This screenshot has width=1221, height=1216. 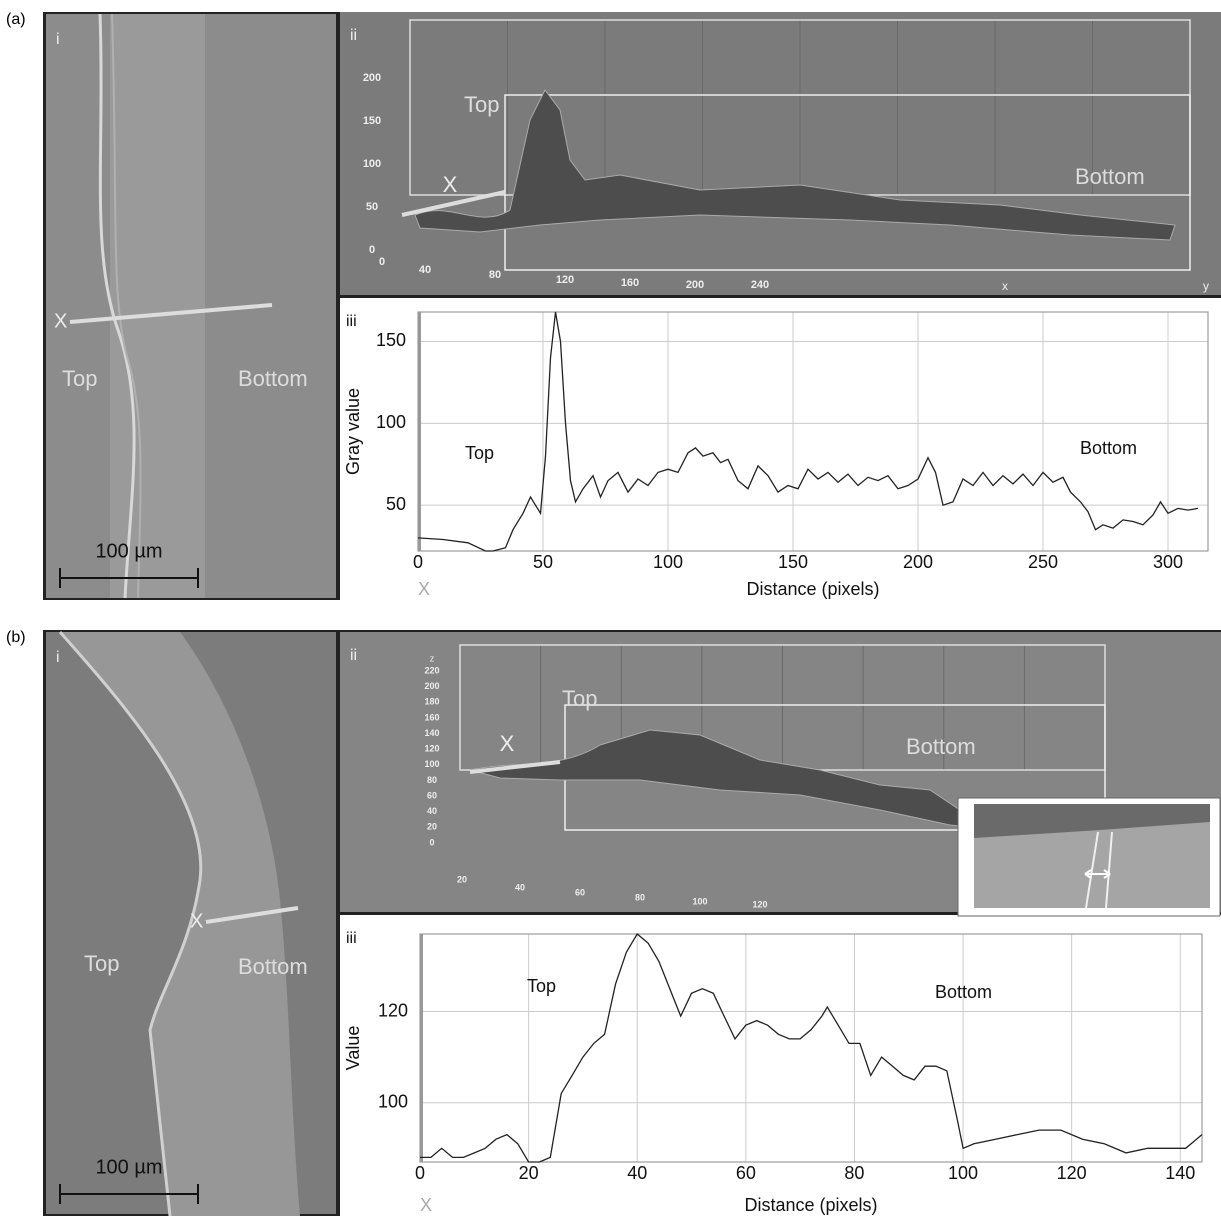 What do you see at coordinates (1206, 286) in the screenshot?
I see `y-axis-label: y` at bounding box center [1206, 286].